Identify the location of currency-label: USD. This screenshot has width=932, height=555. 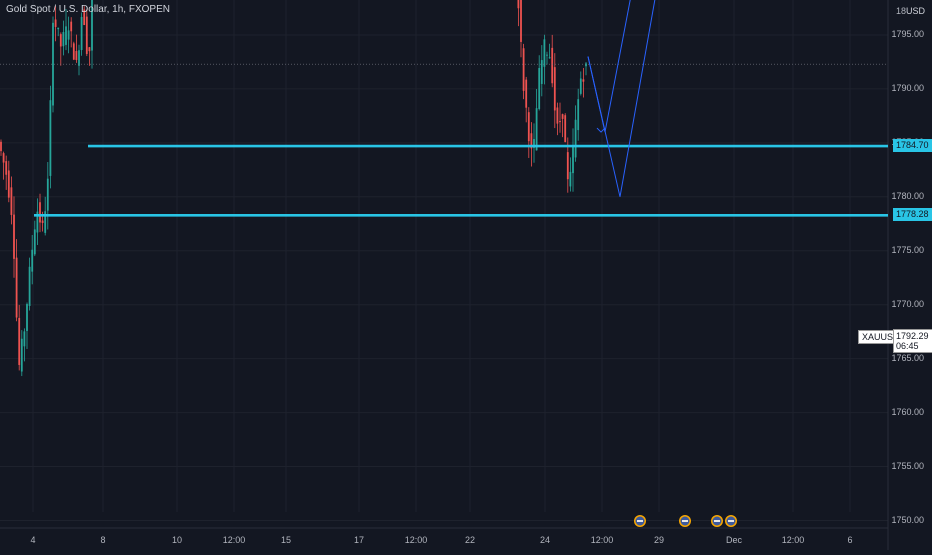
(916, 11).